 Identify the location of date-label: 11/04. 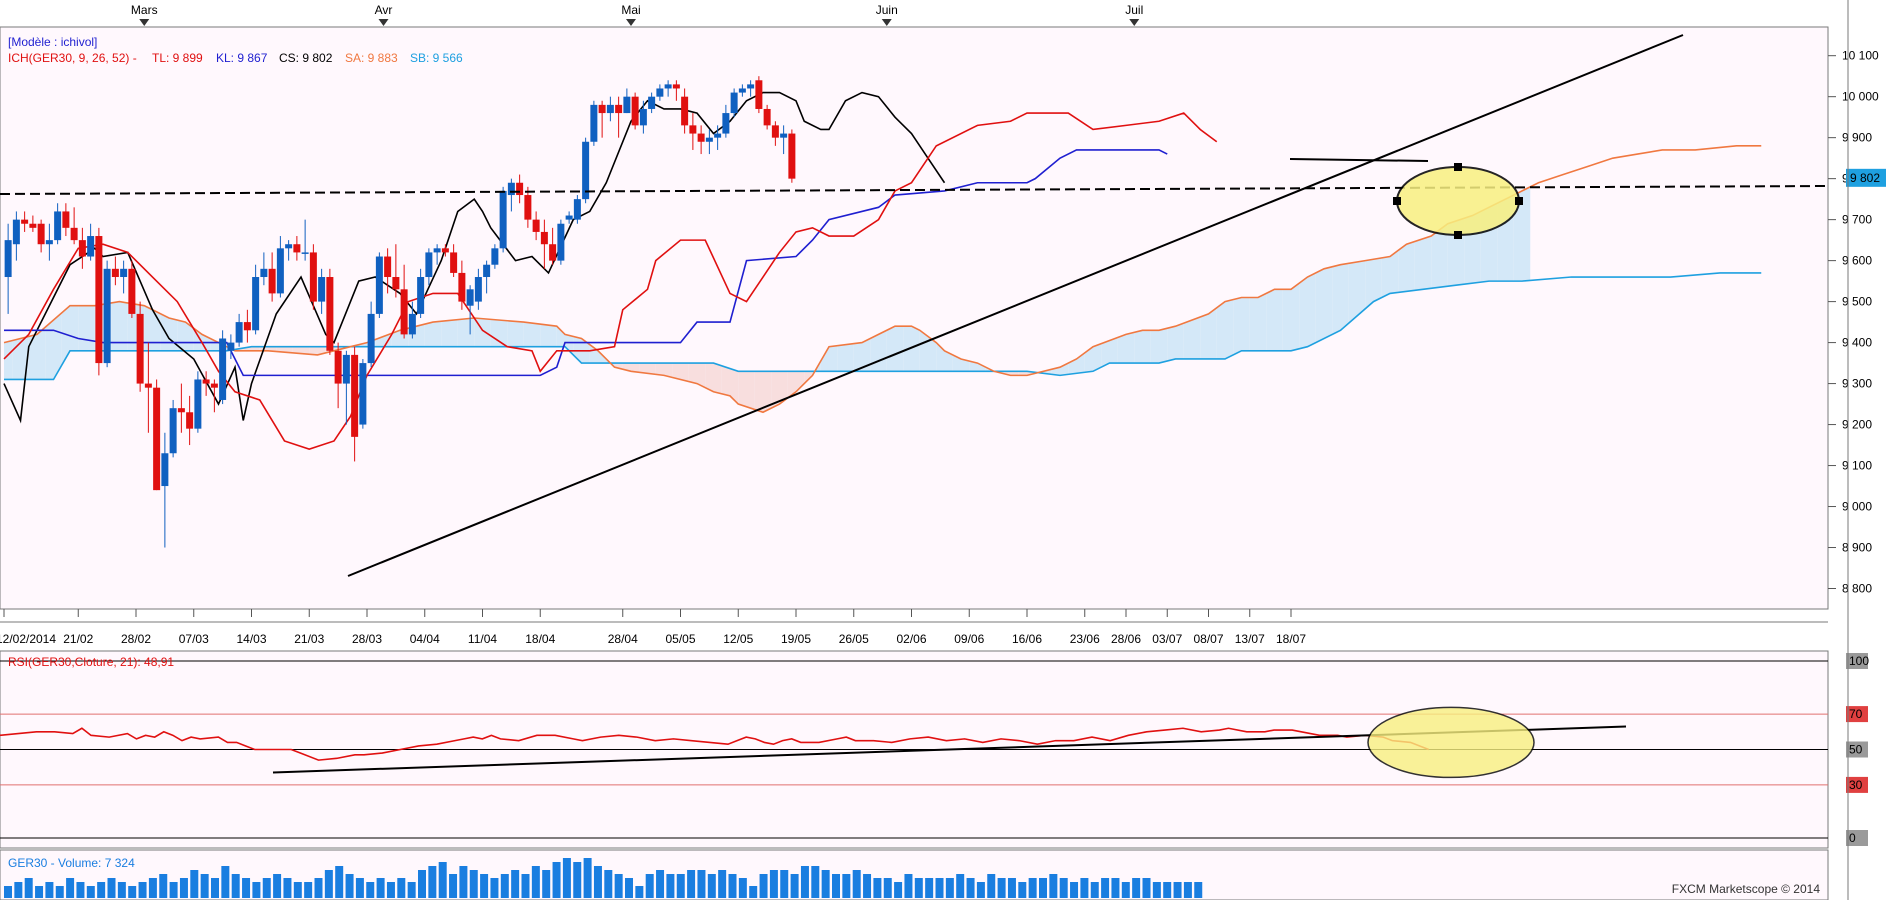
(482, 639).